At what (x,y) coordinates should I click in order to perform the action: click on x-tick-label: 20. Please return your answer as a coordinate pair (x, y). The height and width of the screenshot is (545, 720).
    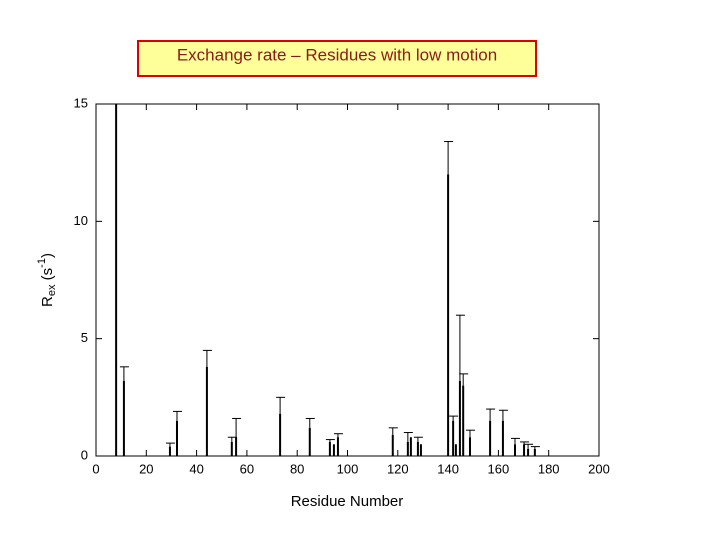
    Looking at the image, I should click on (146, 468).